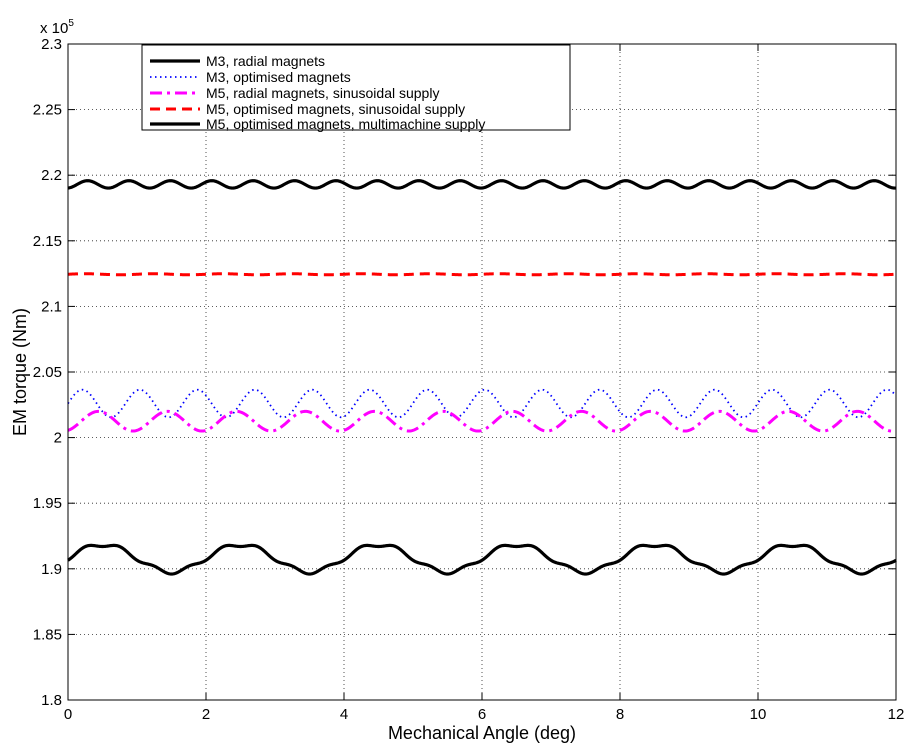  I want to click on y-exponent-prefix: x 10, so click(54, 28).